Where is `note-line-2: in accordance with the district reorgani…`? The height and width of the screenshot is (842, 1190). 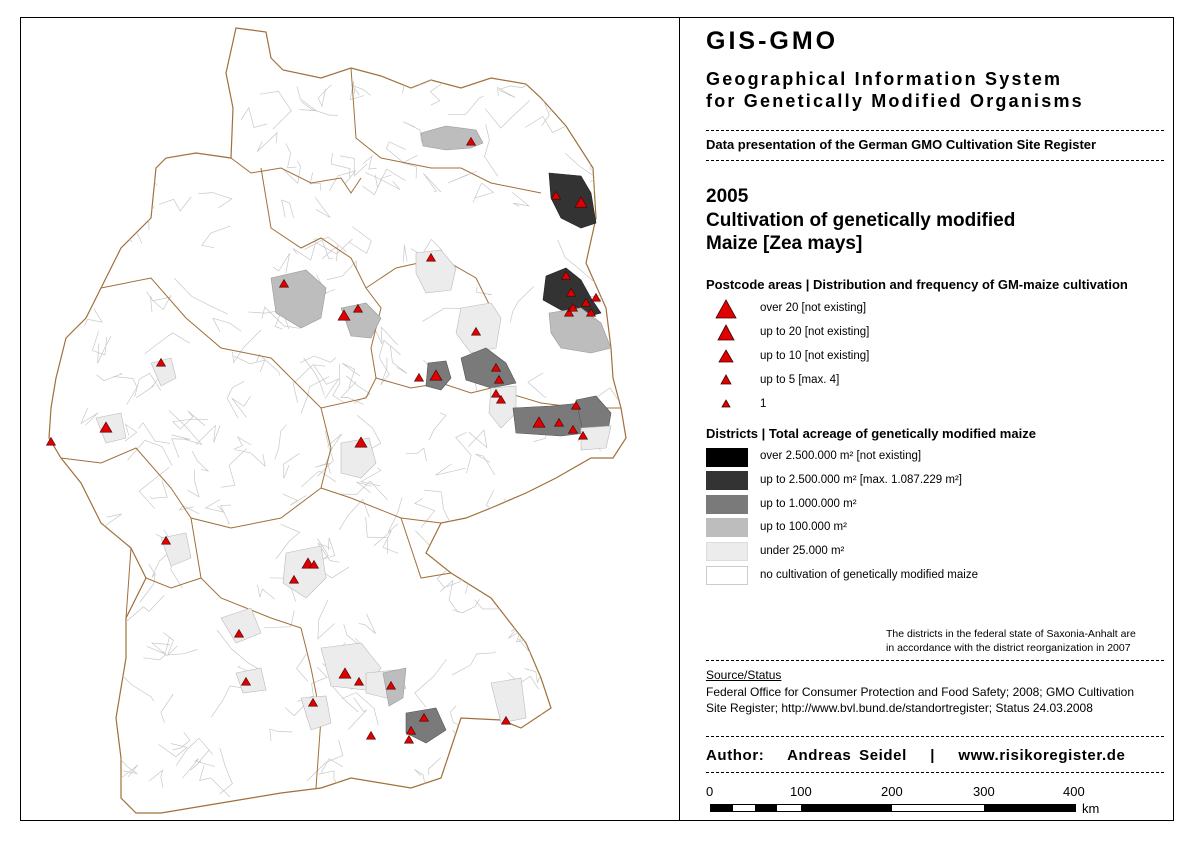 note-line-2: in accordance with the district reorgani… is located at coordinates (1008, 648).